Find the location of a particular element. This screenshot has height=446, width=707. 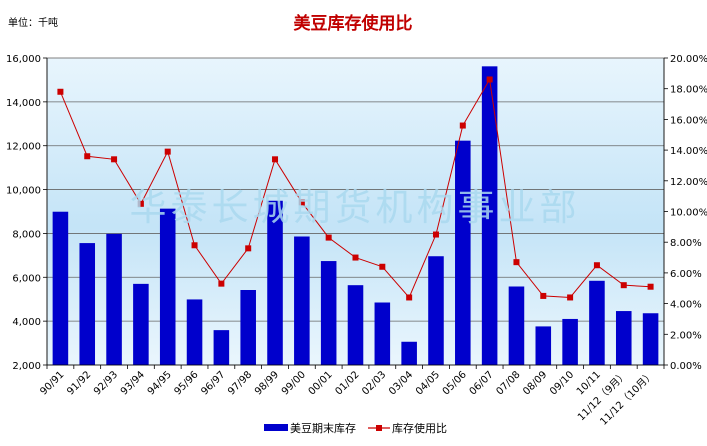

x-tick-label: 08/09 is located at coordinates (535, 383).